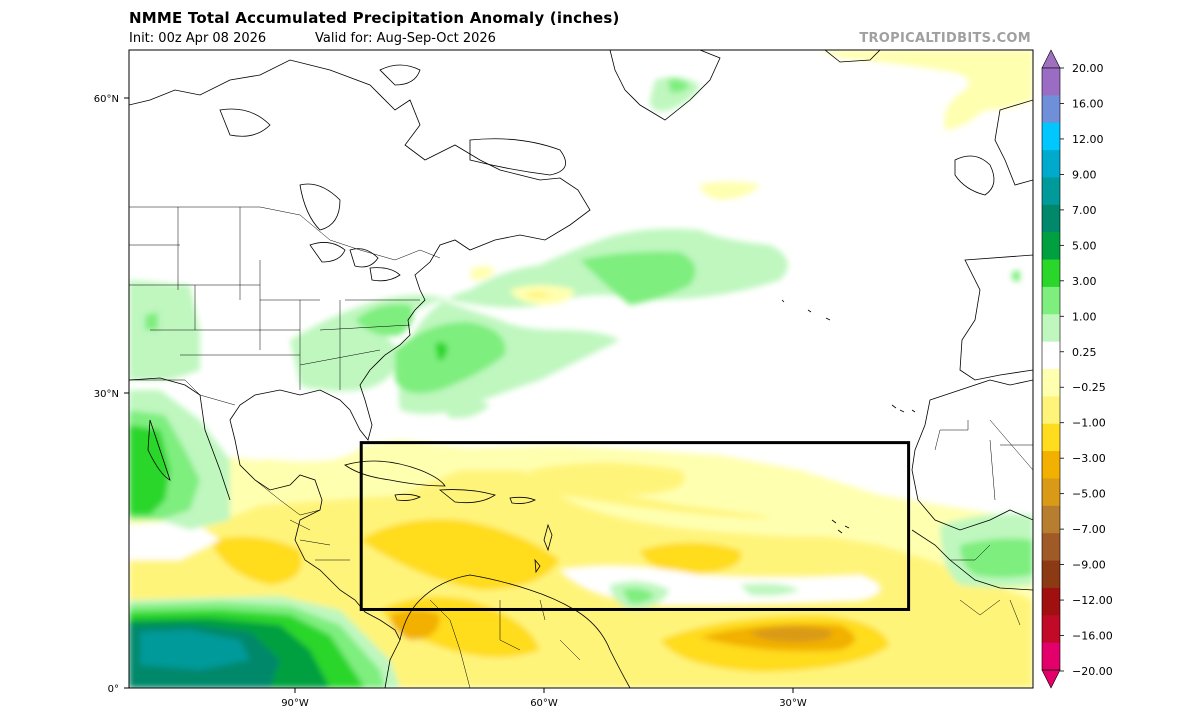 This screenshot has width=1201, height=714. What do you see at coordinates (1084, 281) in the screenshot?
I see `colorbar-label: 3.00` at bounding box center [1084, 281].